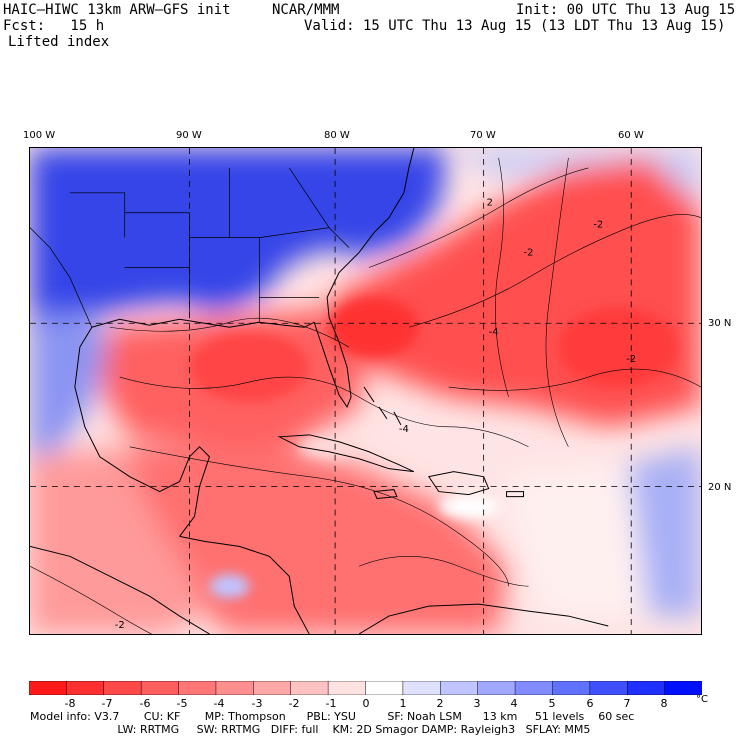  Describe the element at coordinates (331, 703) in the screenshot. I see `colorbar-label: -1` at that location.